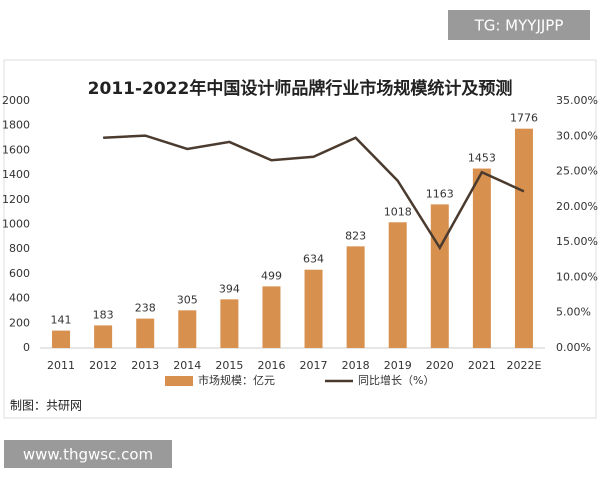 The height and width of the screenshot is (484, 600). What do you see at coordinates (16, 224) in the screenshot?
I see `y-tick-label: 1000` at bounding box center [16, 224].